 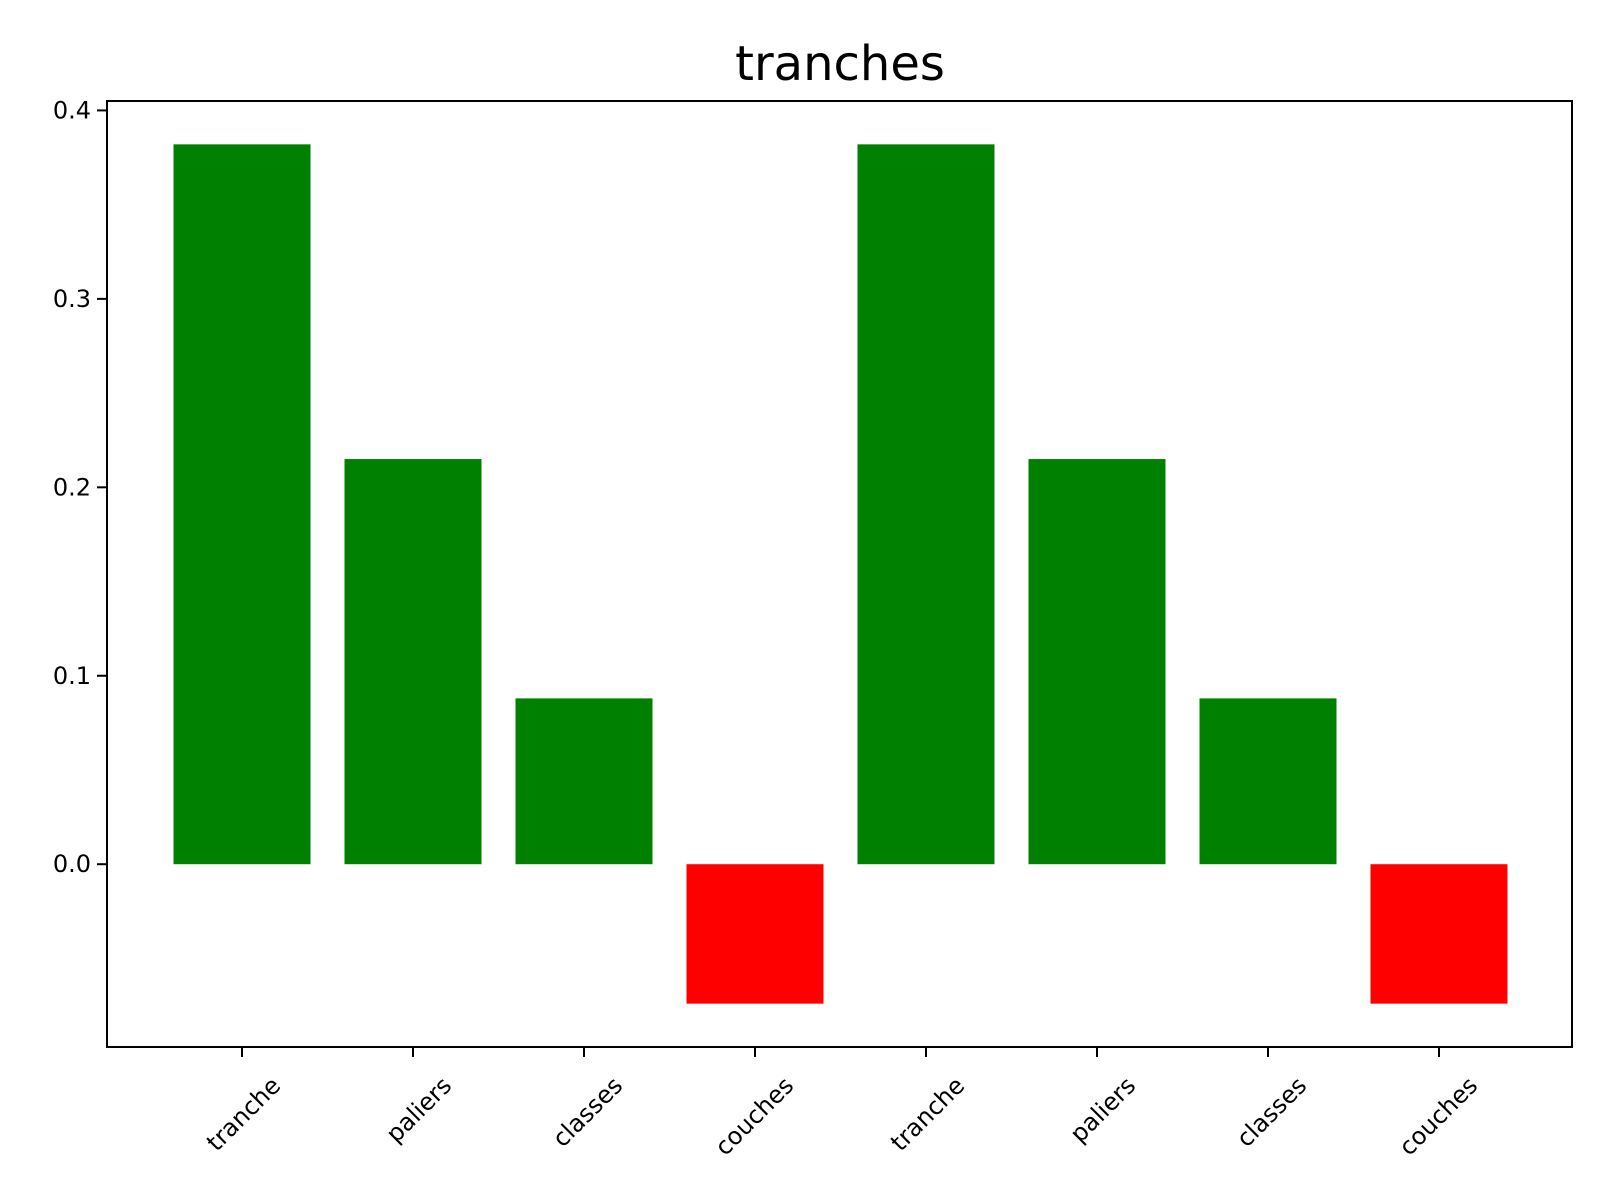 I want to click on y-tick-label: 0.3, so click(x=72, y=299).